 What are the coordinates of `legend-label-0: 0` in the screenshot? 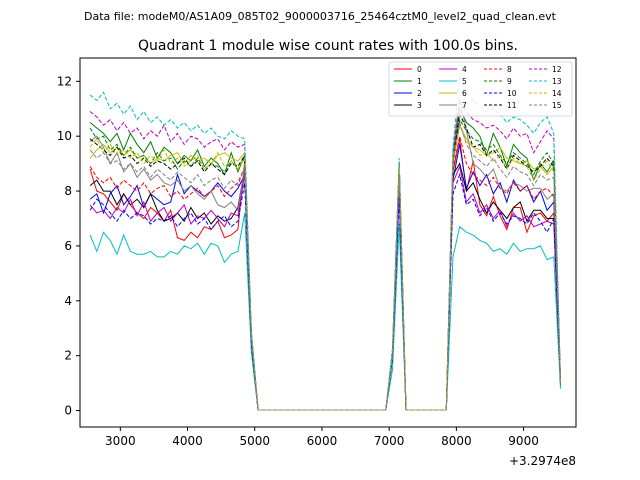 It's located at (419, 69).